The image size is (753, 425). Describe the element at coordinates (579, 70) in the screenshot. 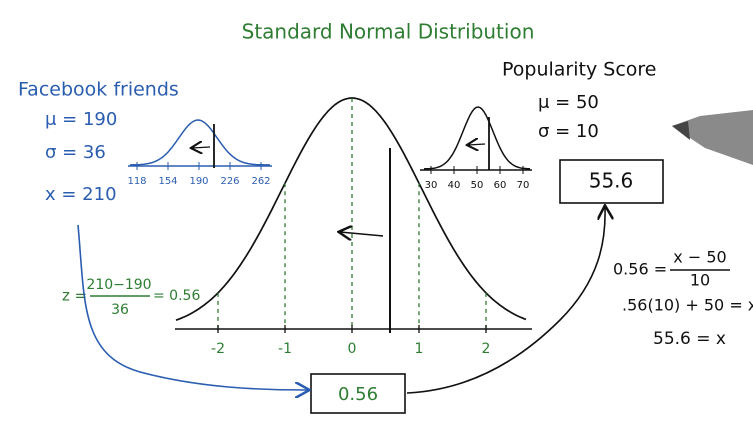

I see `popularity-label: Popularity Score` at that location.